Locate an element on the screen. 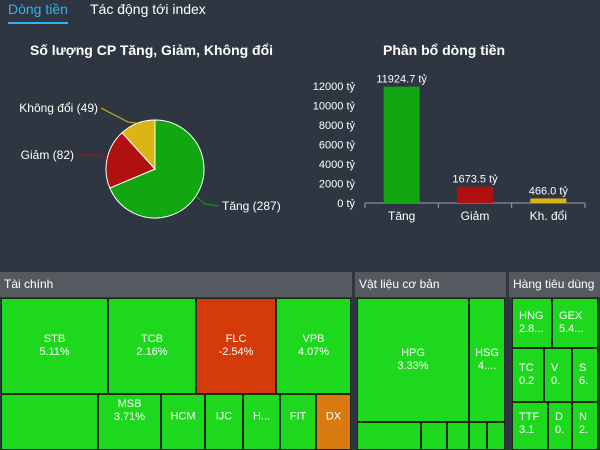 The image size is (600, 450). pie-chart-title: Số lượng CP Tăng, Giảm, Không đổi is located at coordinates (152, 50).